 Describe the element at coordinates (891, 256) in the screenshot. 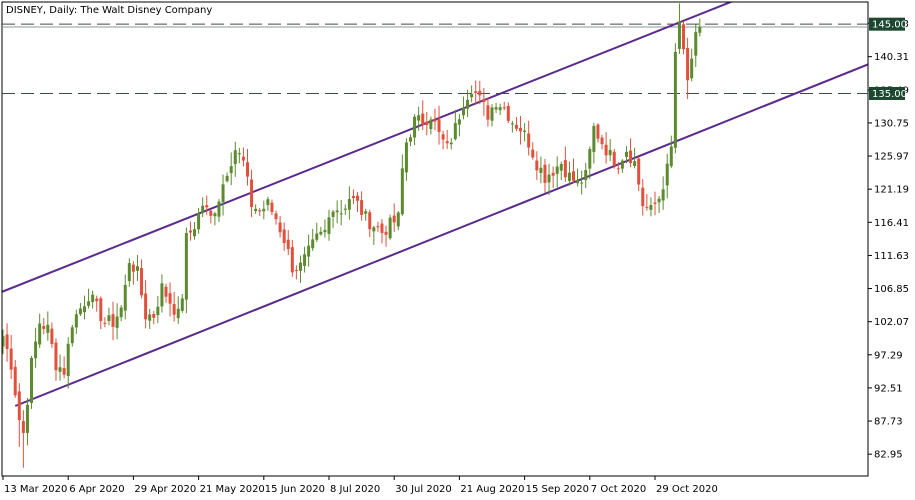

I see `y-tick-label: 111.63` at that location.